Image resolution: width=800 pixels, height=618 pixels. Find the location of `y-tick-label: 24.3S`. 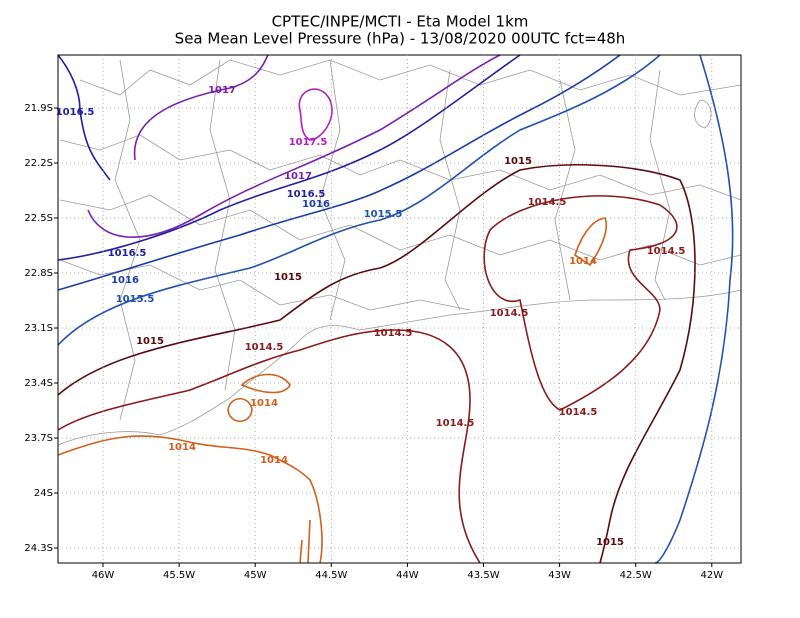

y-tick-label: 24.3S is located at coordinates (38, 548).